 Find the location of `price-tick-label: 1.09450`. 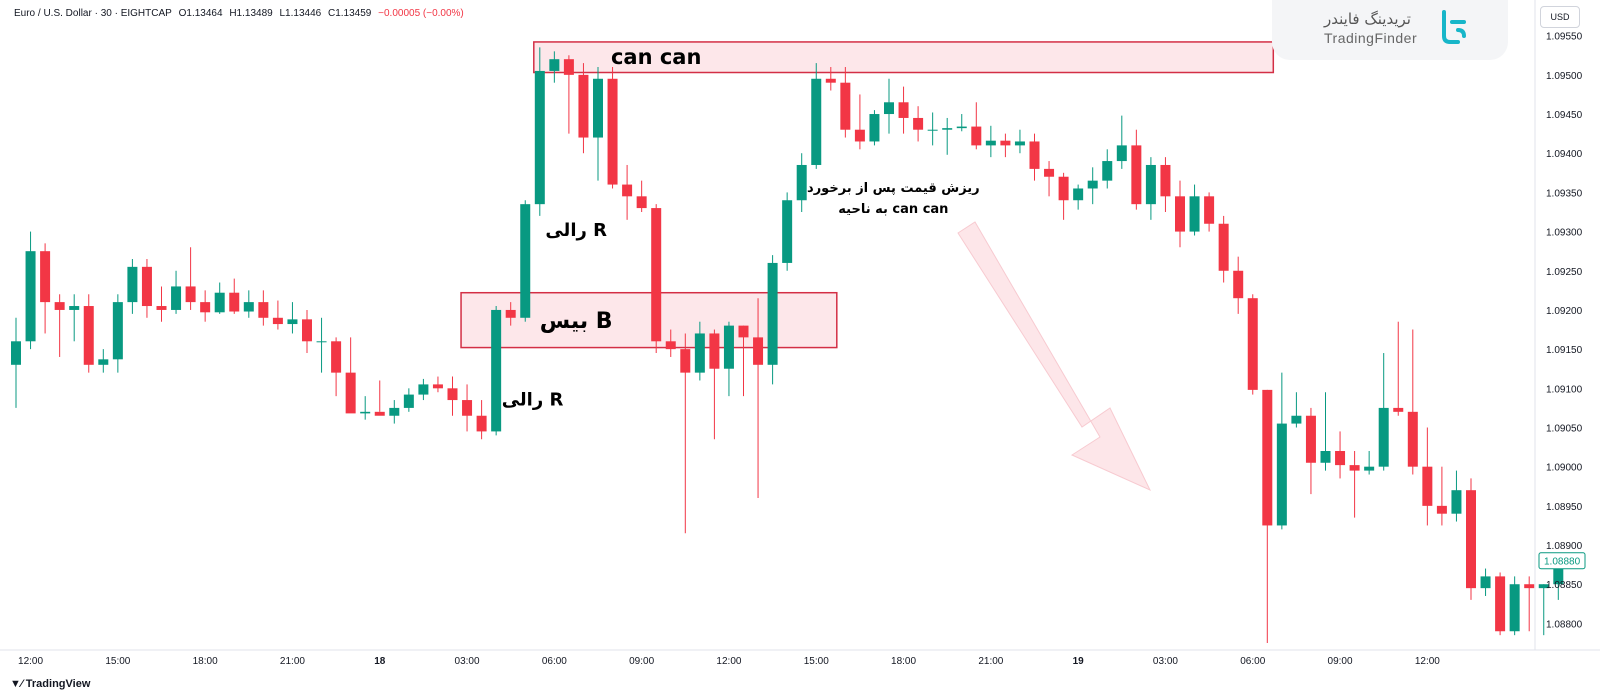

price-tick-label: 1.09450 is located at coordinates (1564, 115).